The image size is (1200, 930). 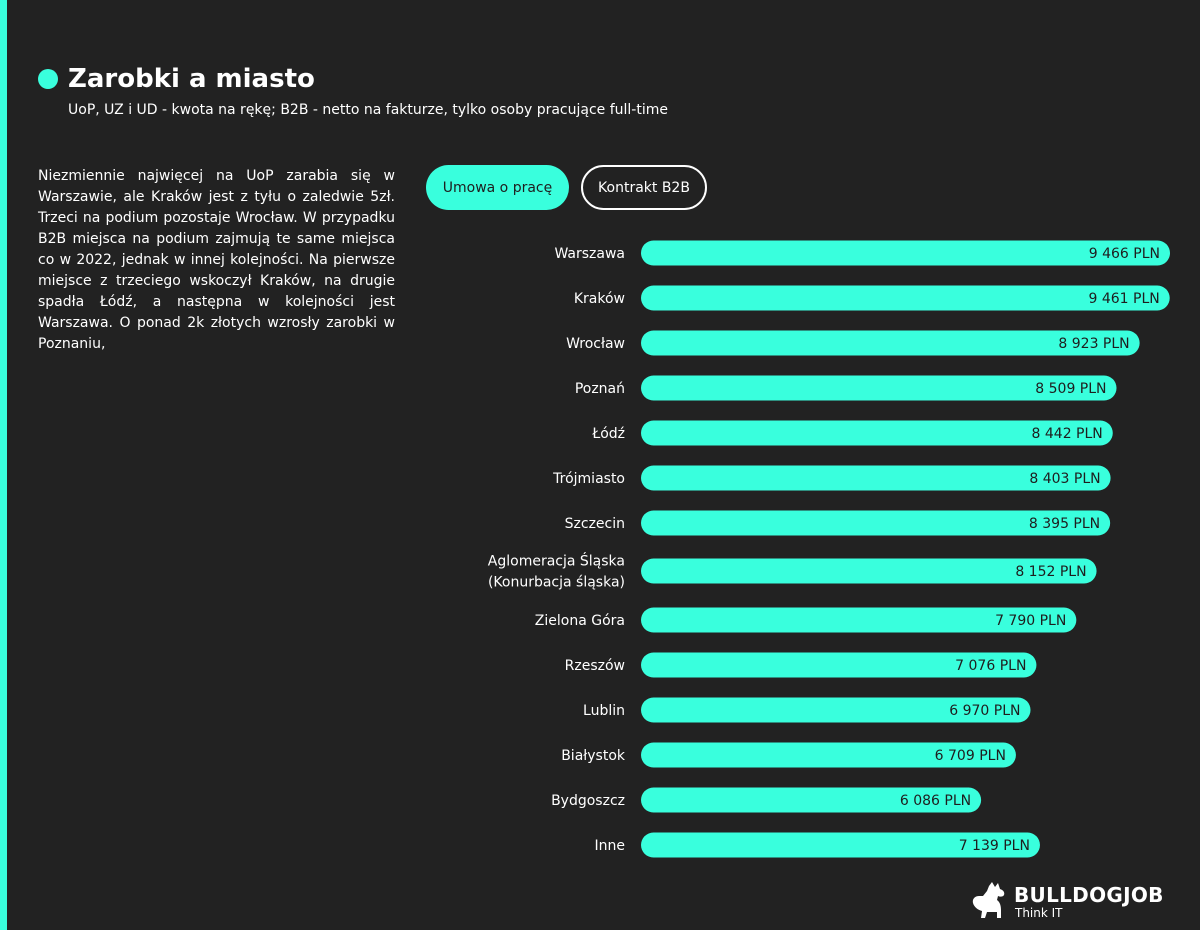 I want to click on category-label: Wrocław, so click(x=595, y=344).